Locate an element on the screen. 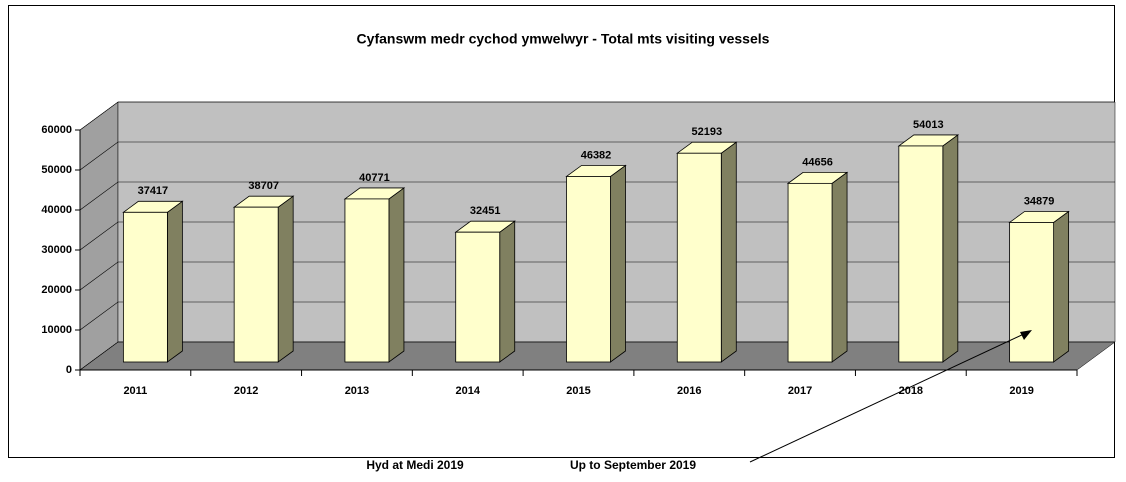  y-tick-label: 50000 is located at coordinates (56, 170).